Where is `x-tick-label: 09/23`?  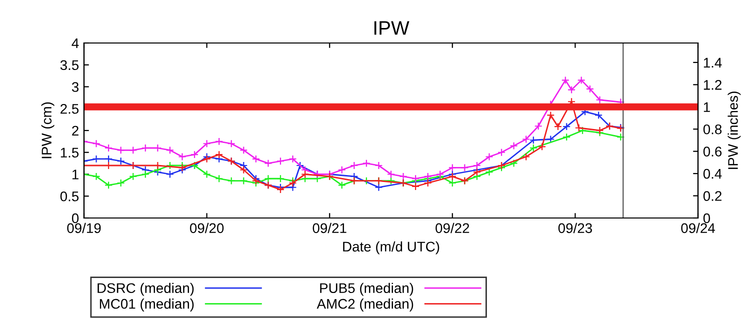
x-tick-label: 09/23 is located at coordinates (575, 228).